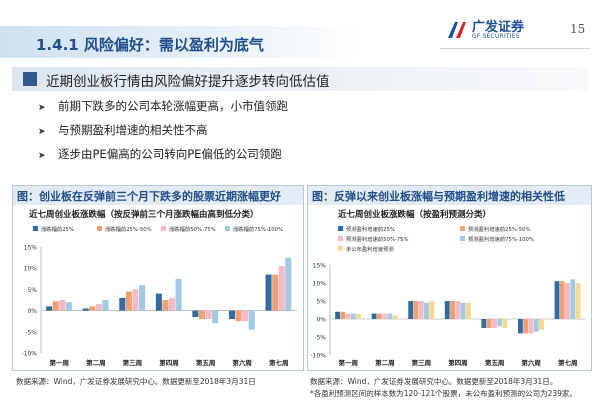 Image resolution: width=600 pixels, height=415 pixels. Describe the element at coordinates (531, 362) in the screenshot. I see `x-tick-label: 第六周` at that location.